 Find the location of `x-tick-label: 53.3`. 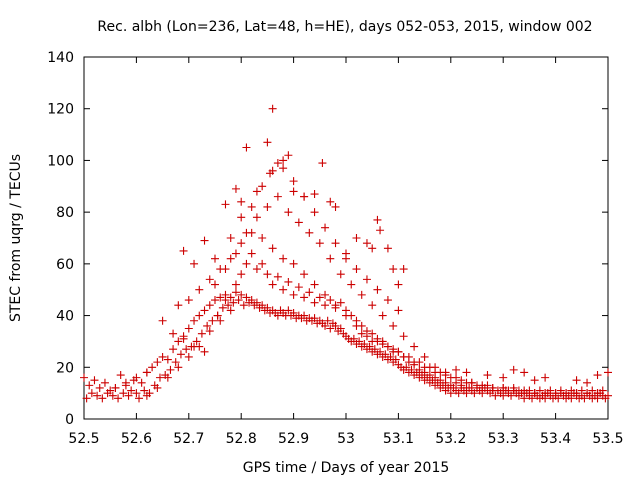

x-tick-label: 53.3 is located at coordinates (503, 439).